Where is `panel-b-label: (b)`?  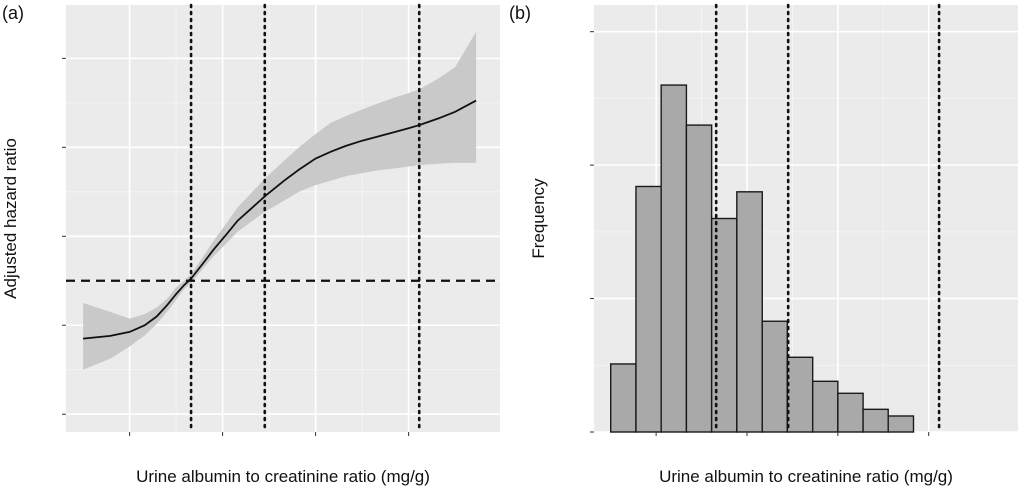 panel-b-label: (b) is located at coordinates (520, 13).